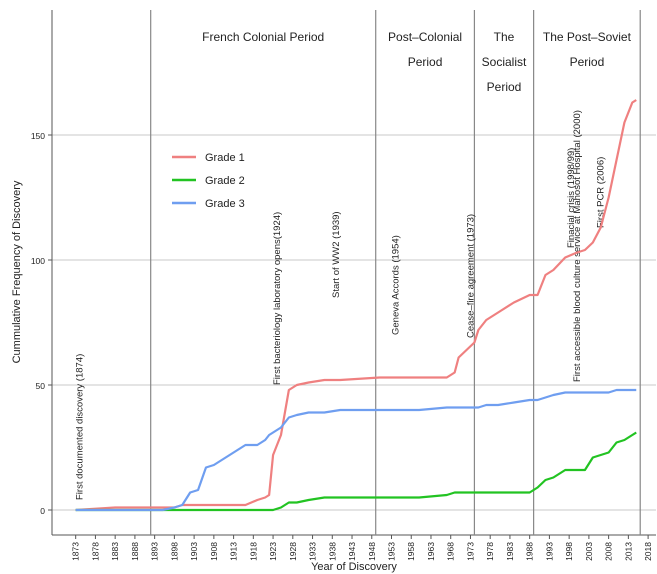  I want to click on x-tick-label: 1923, so click(273, 551).